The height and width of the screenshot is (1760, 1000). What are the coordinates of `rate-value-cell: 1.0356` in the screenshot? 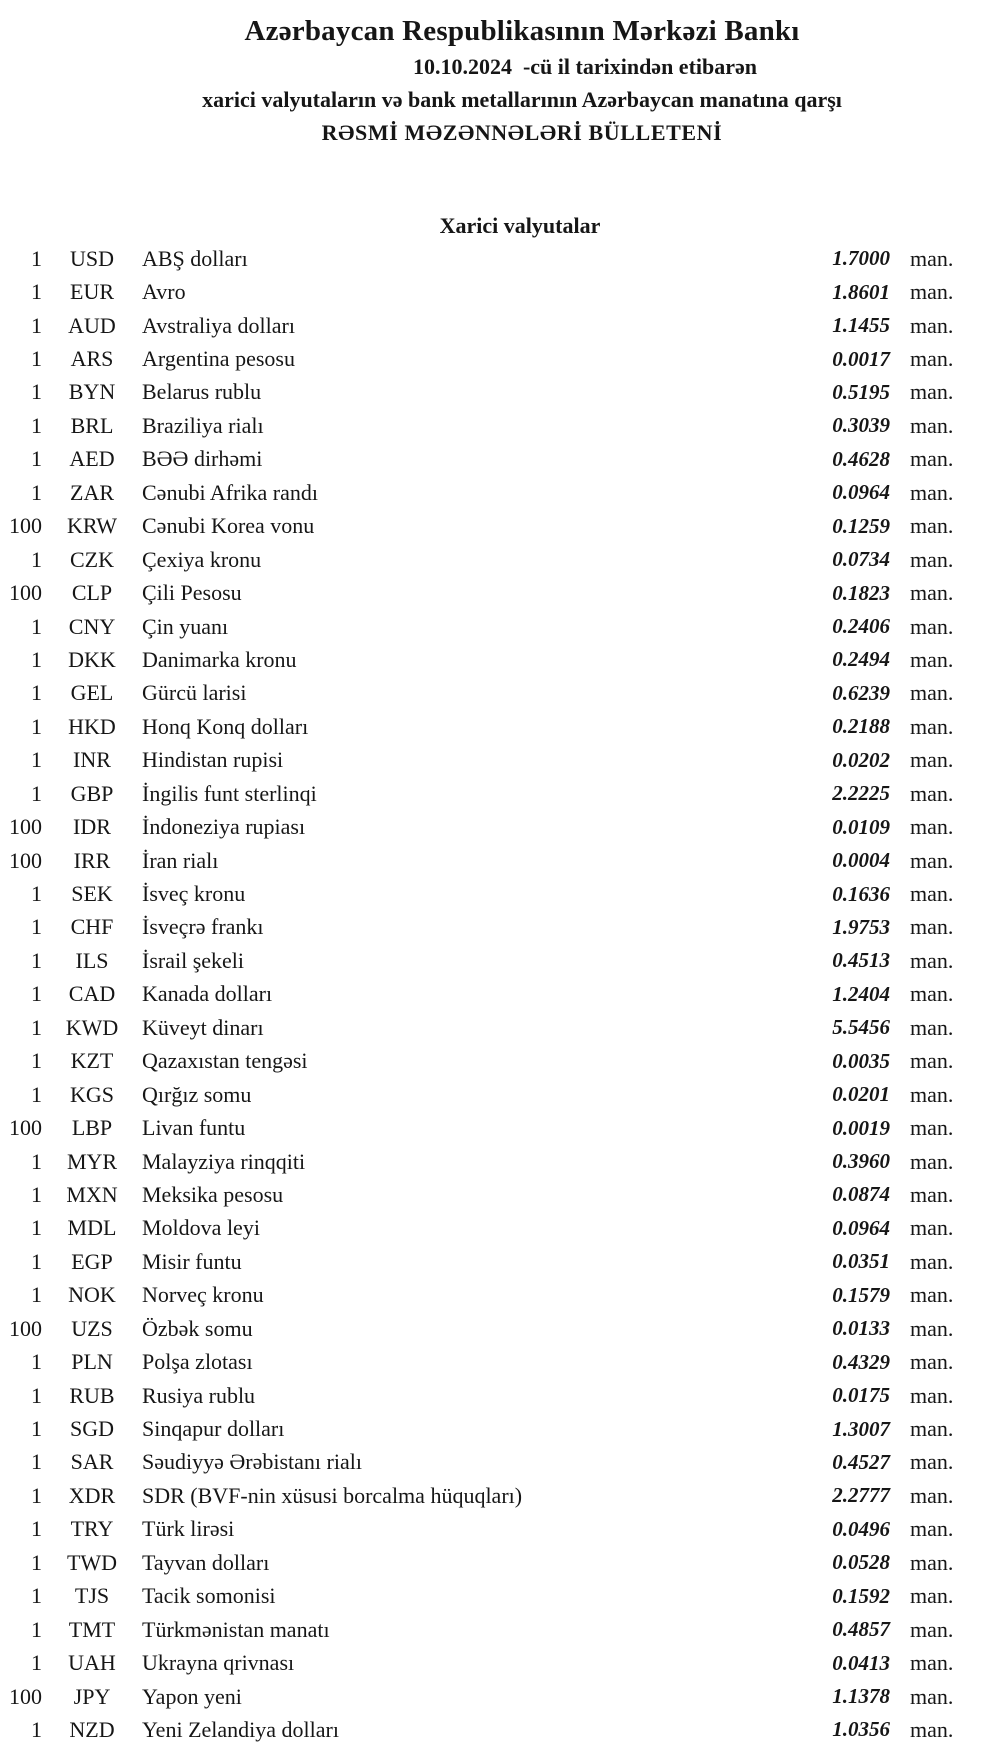 It's located at (861, 1729).